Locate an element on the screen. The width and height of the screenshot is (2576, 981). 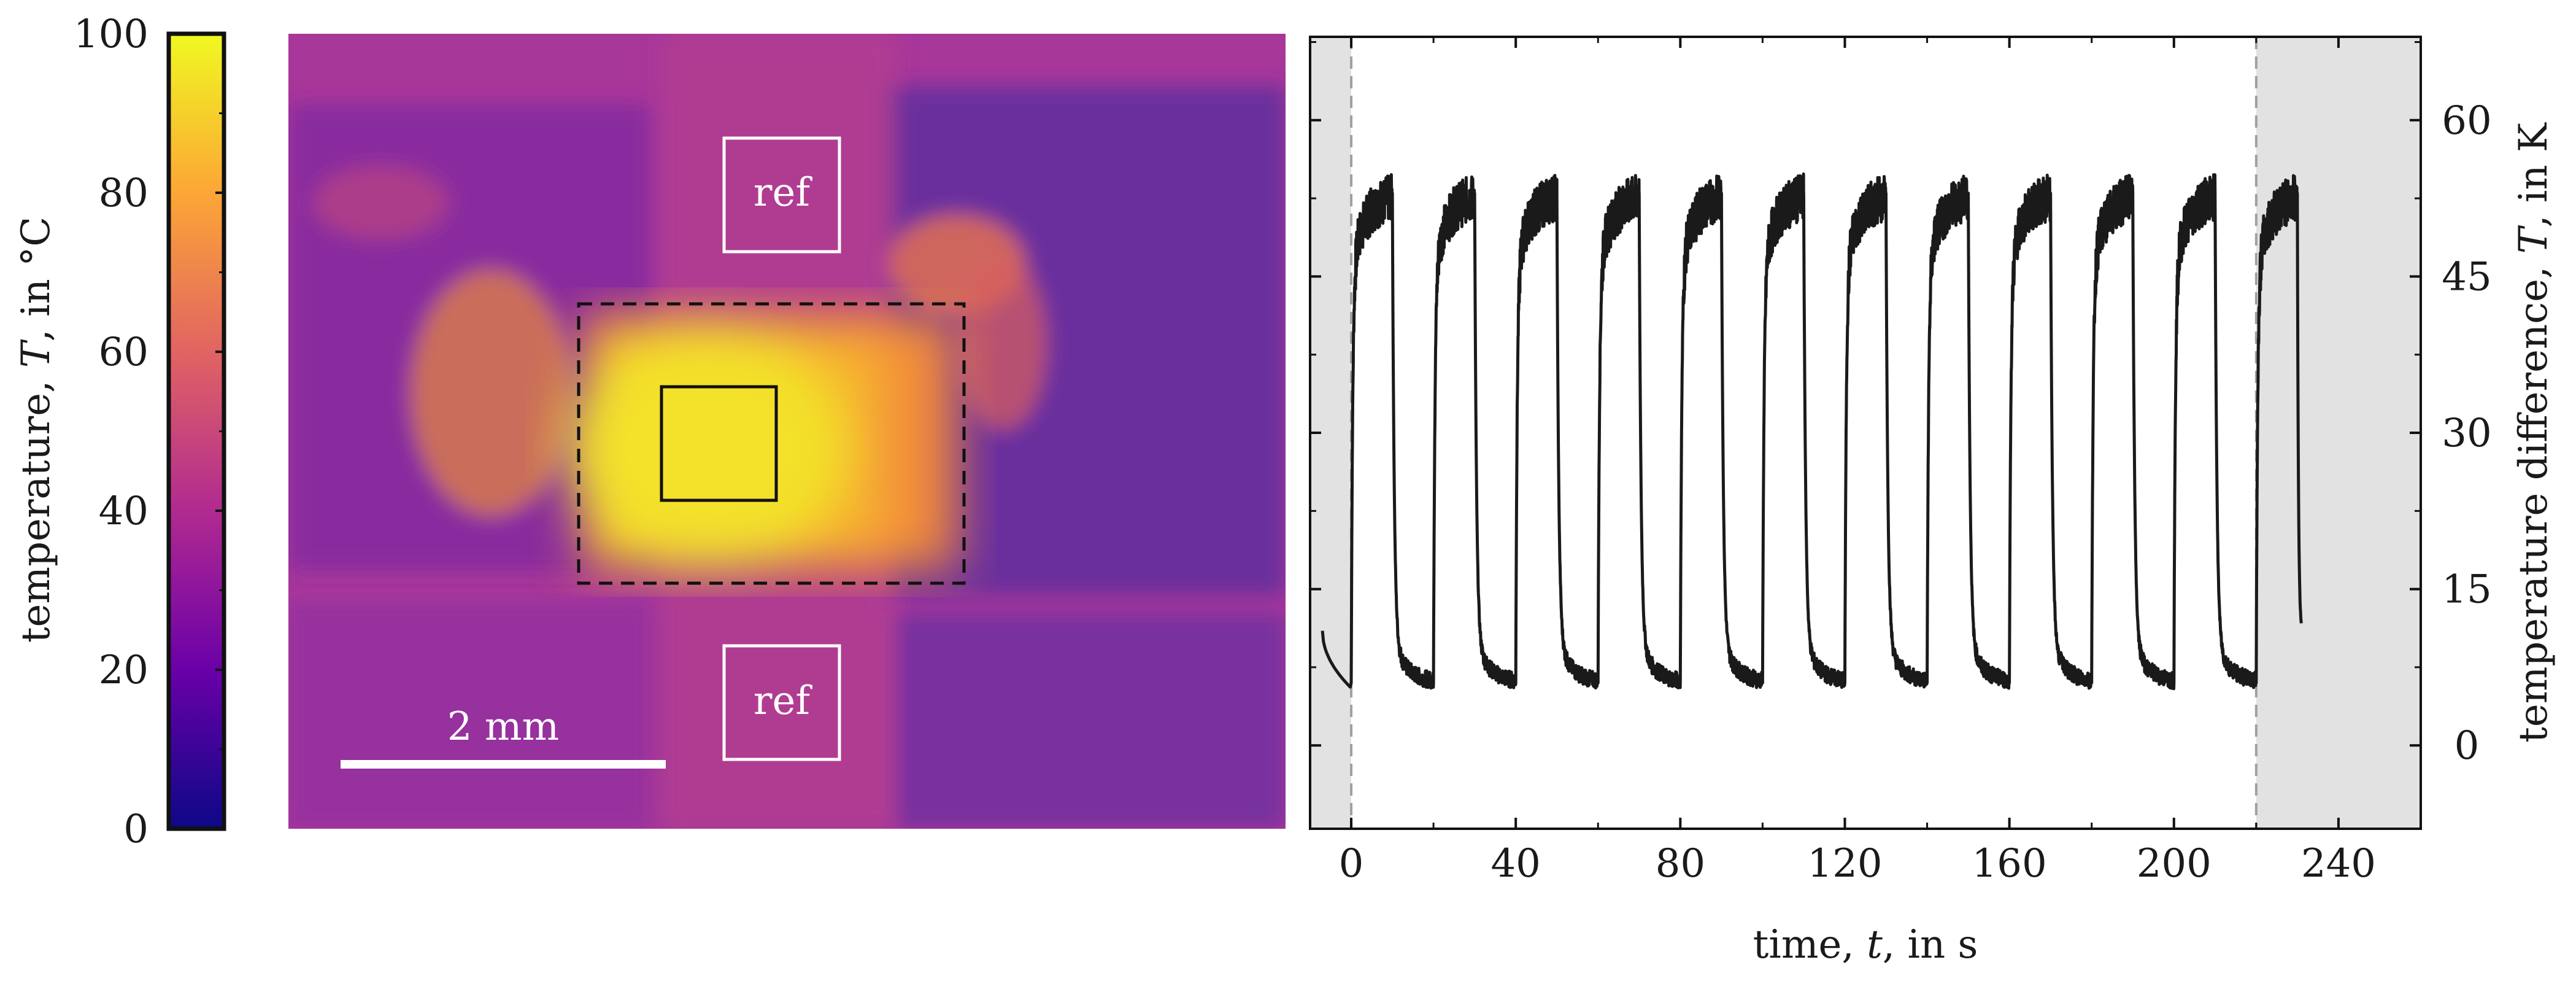
y-tick-label: 60 is located at coordinates (2466, 121).